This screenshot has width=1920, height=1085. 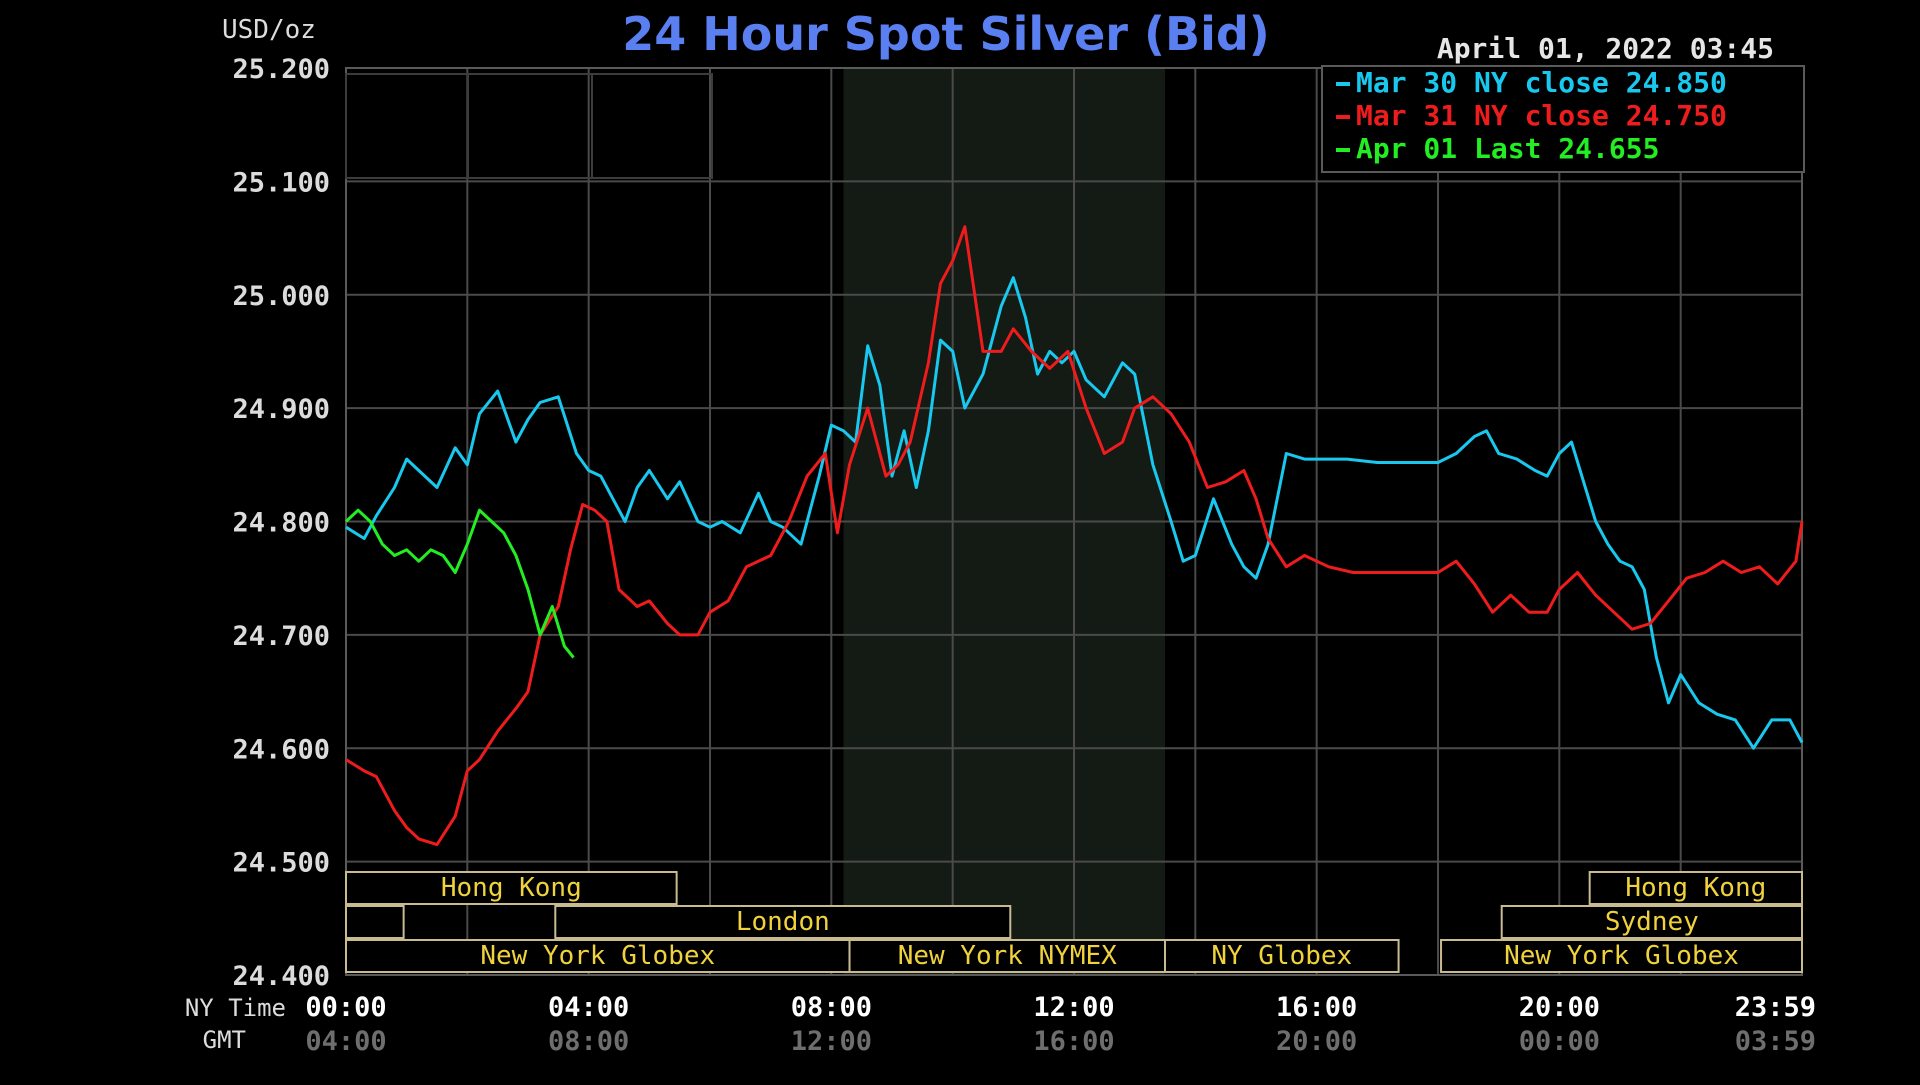 What do you see at coordinates (281, 69) in the screenshot?
I see `y-tick-label: 25.200` at bounding box center [281, 69].